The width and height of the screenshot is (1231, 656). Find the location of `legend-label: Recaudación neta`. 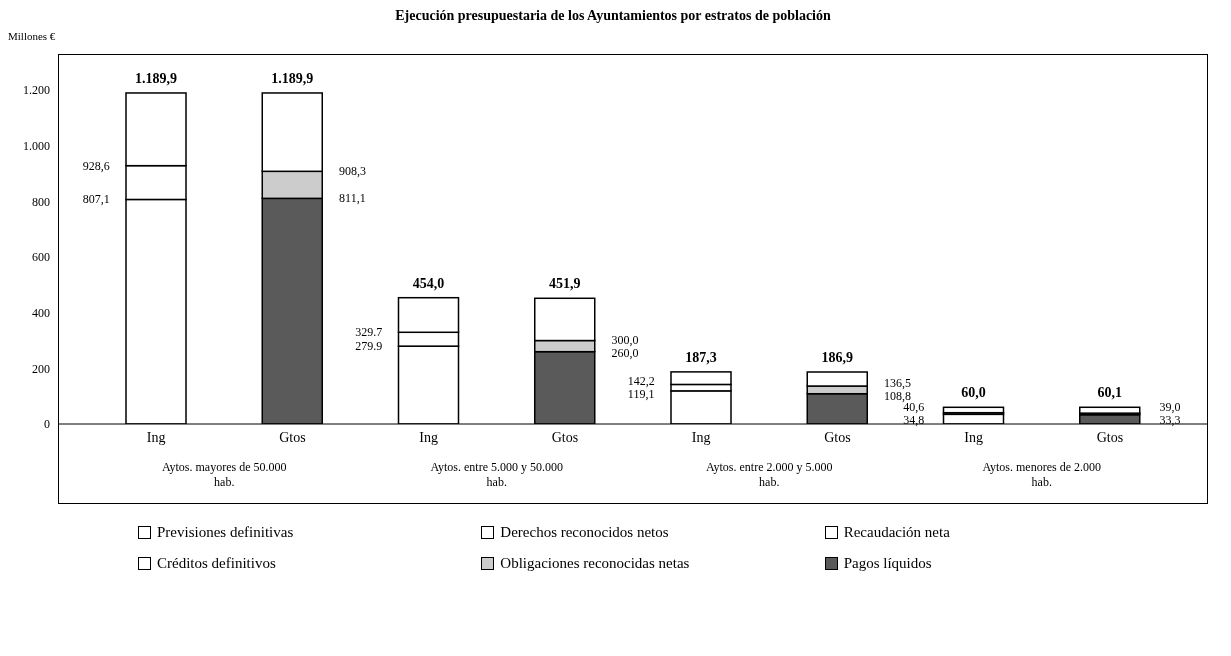

legend-label: Recaudación neta is located at coordinates (896, 532).